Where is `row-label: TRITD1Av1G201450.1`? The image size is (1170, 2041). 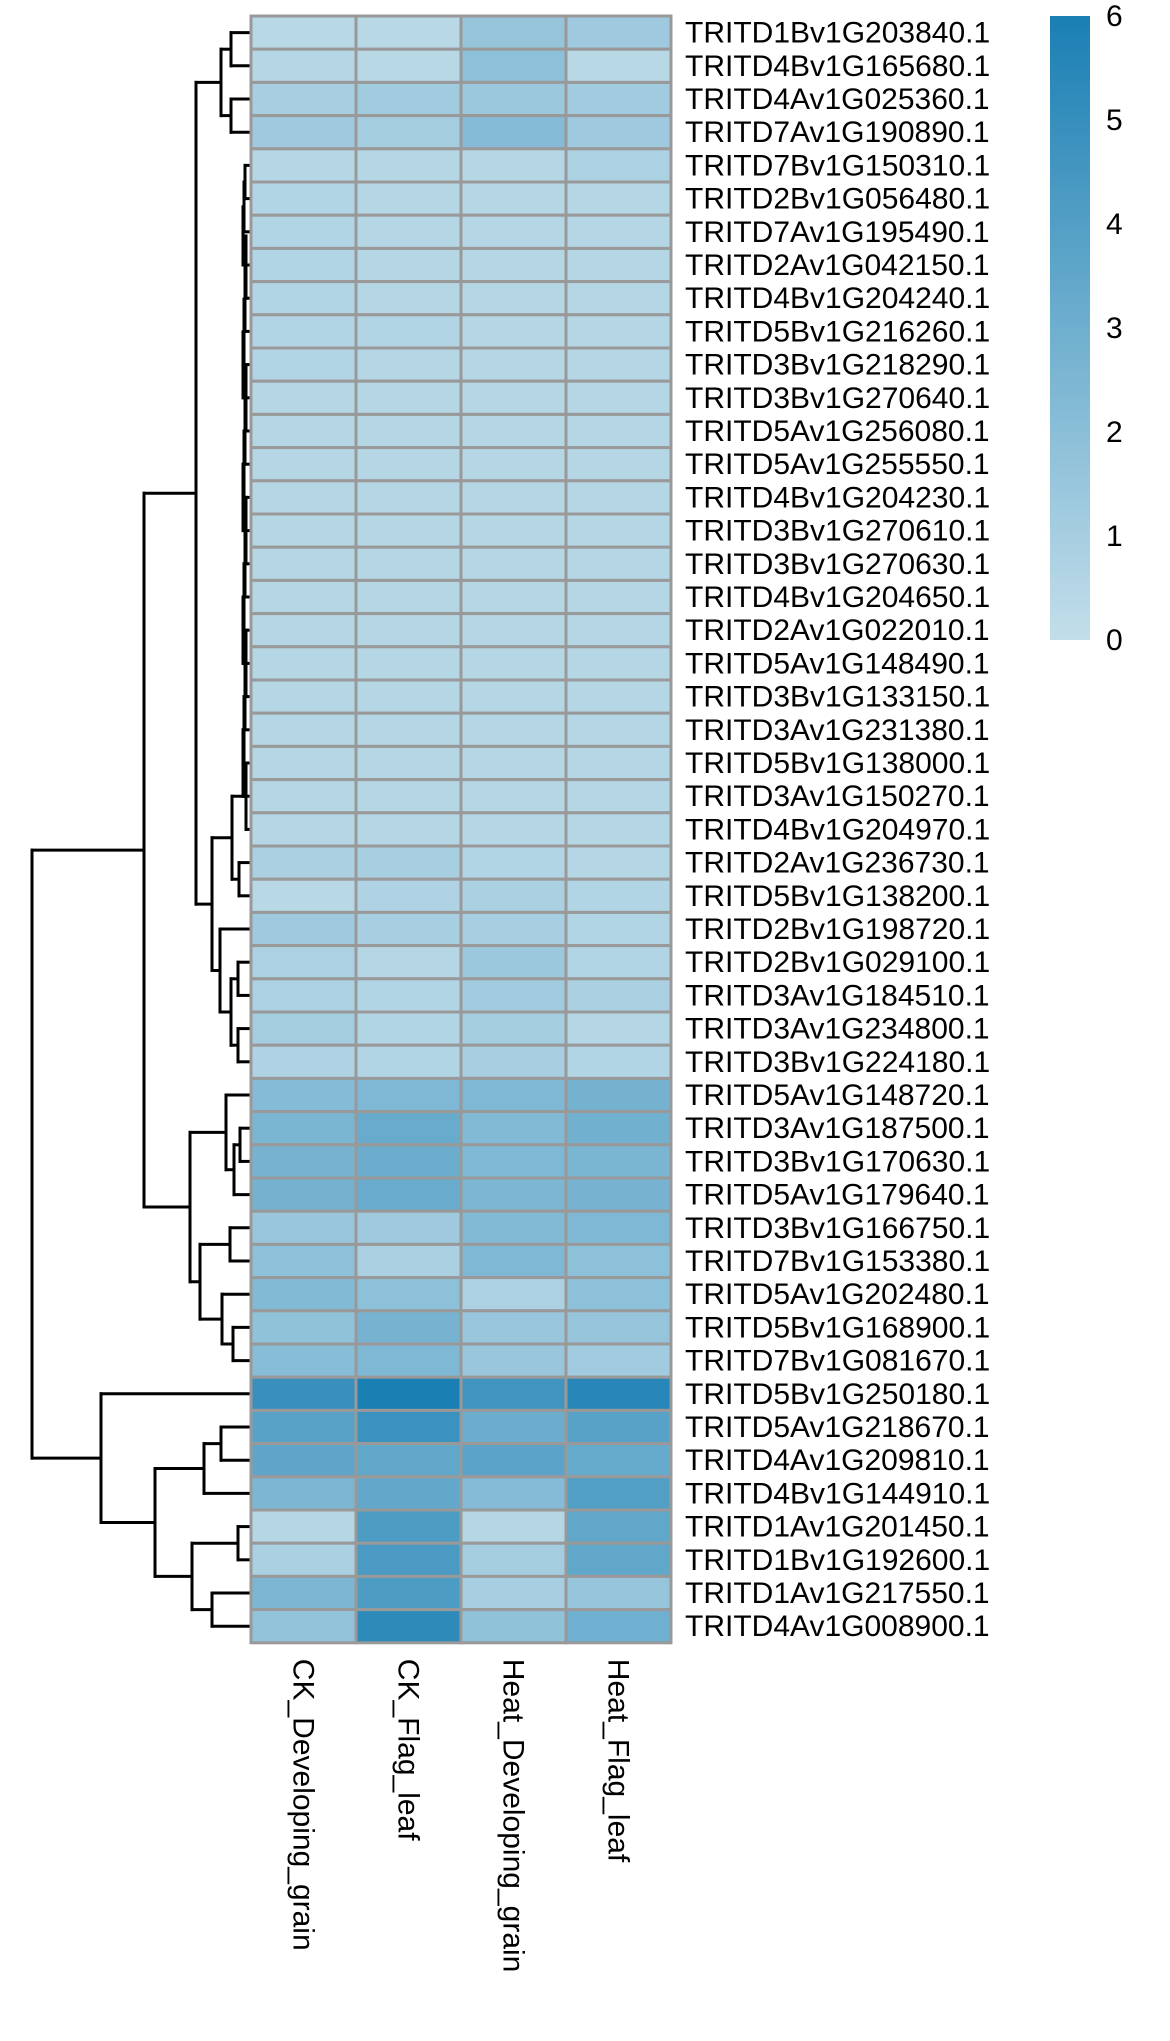 row-label: TRITD1Av1G201450.1 is located at coordinates (837, 1527).